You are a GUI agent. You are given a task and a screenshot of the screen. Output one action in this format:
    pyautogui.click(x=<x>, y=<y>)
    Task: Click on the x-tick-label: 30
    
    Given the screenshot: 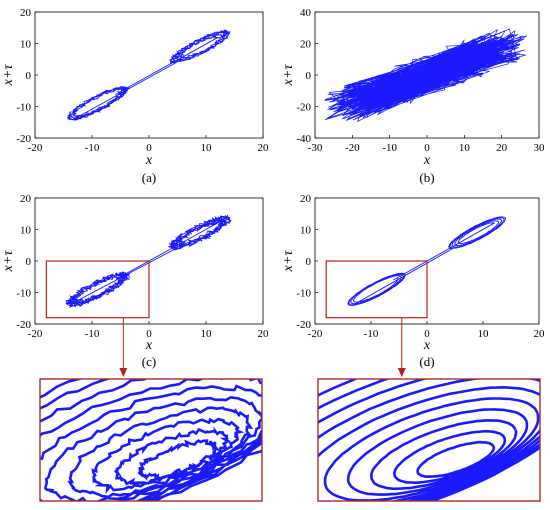 What is the action you would take?
    pyautogui.click(x=540, y=148)
    